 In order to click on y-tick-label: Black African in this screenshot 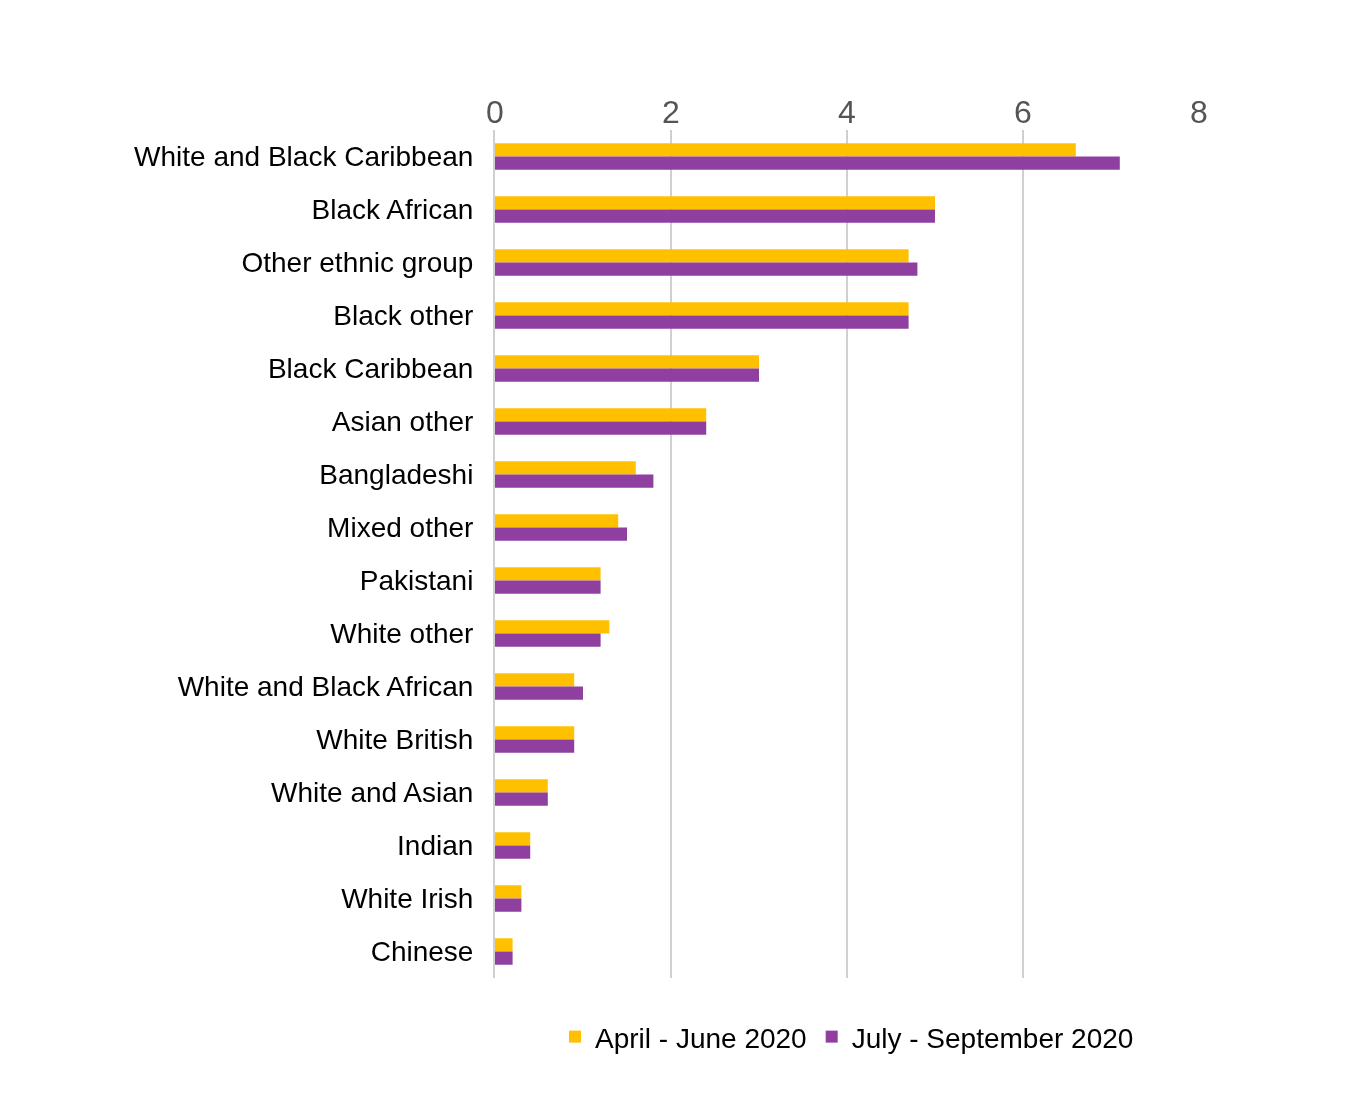, I will do `click(392, 210)`.